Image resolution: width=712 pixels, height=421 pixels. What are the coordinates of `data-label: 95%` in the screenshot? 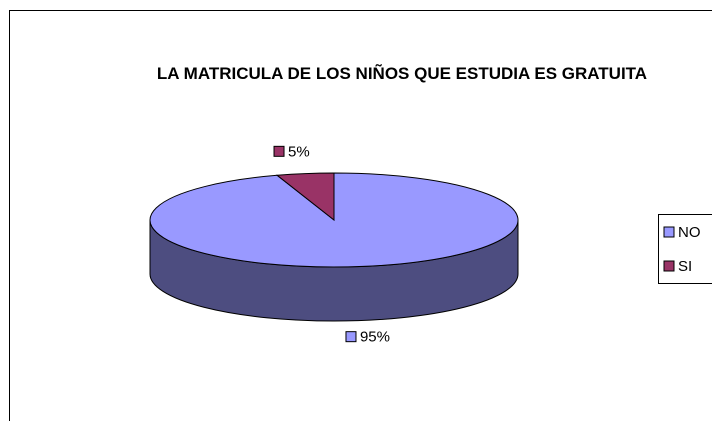 It's located at (375, 337).